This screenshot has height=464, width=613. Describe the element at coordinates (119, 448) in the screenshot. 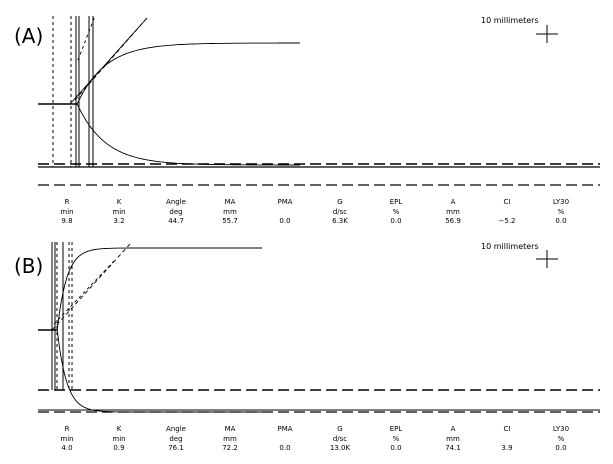

I see `param-value: 0.9` at that location.